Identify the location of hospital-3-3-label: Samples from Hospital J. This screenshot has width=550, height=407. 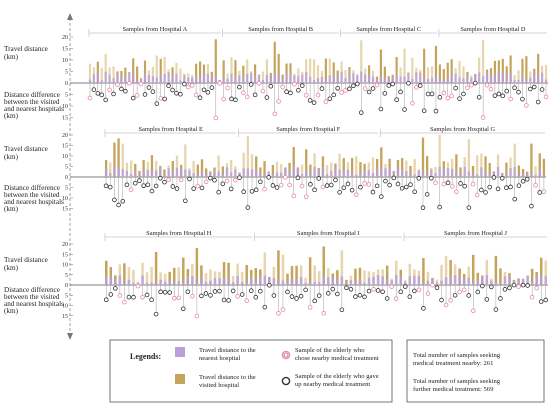
(476, 233).